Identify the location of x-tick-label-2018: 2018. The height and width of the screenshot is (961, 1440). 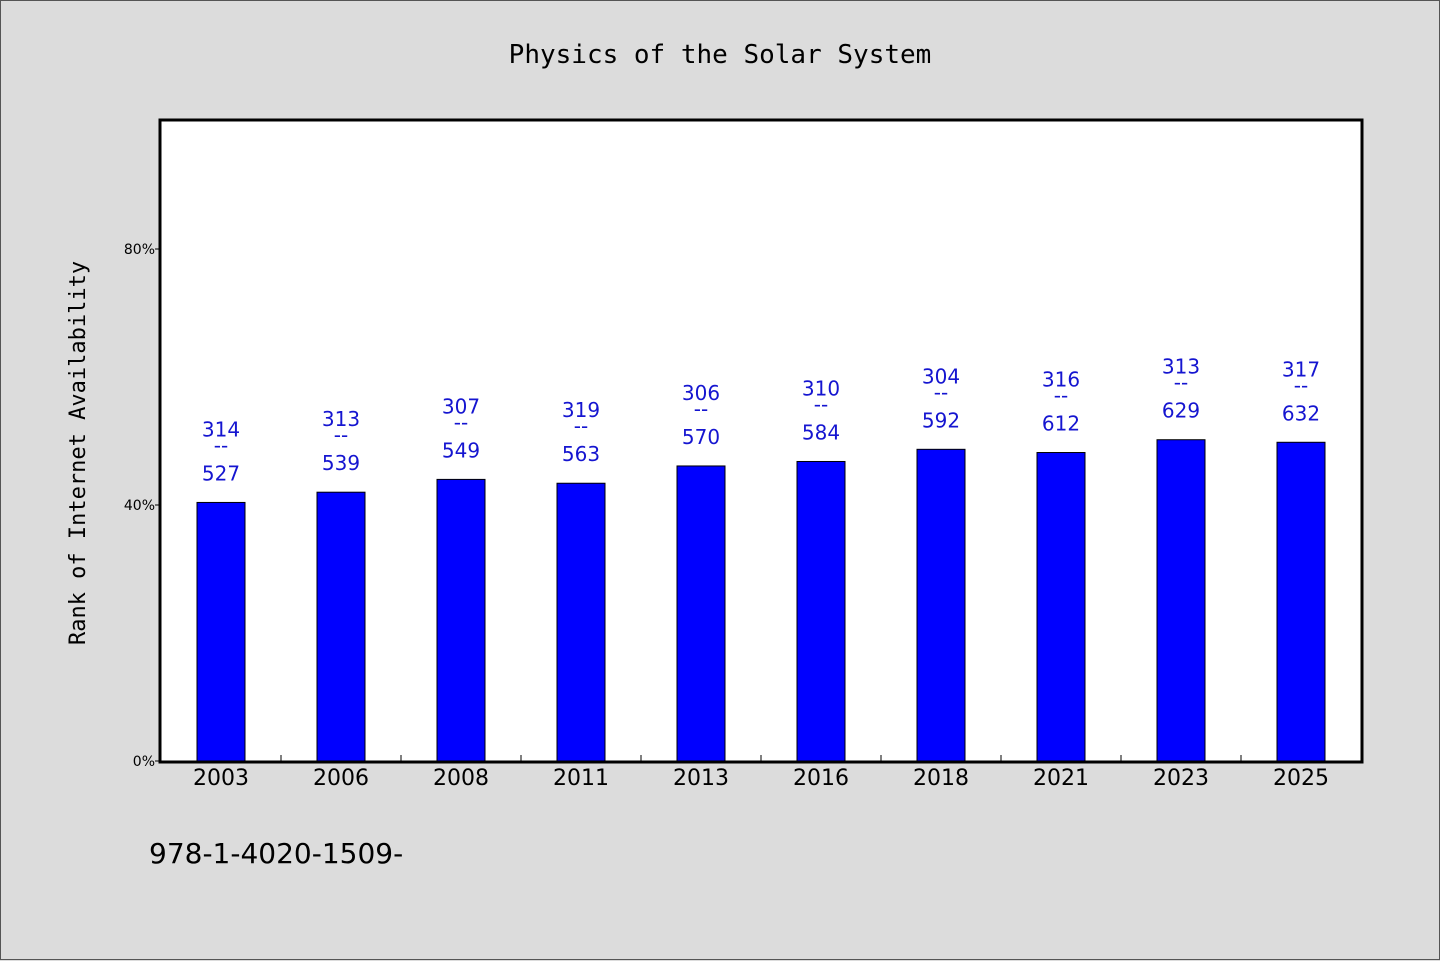
(941, 778).